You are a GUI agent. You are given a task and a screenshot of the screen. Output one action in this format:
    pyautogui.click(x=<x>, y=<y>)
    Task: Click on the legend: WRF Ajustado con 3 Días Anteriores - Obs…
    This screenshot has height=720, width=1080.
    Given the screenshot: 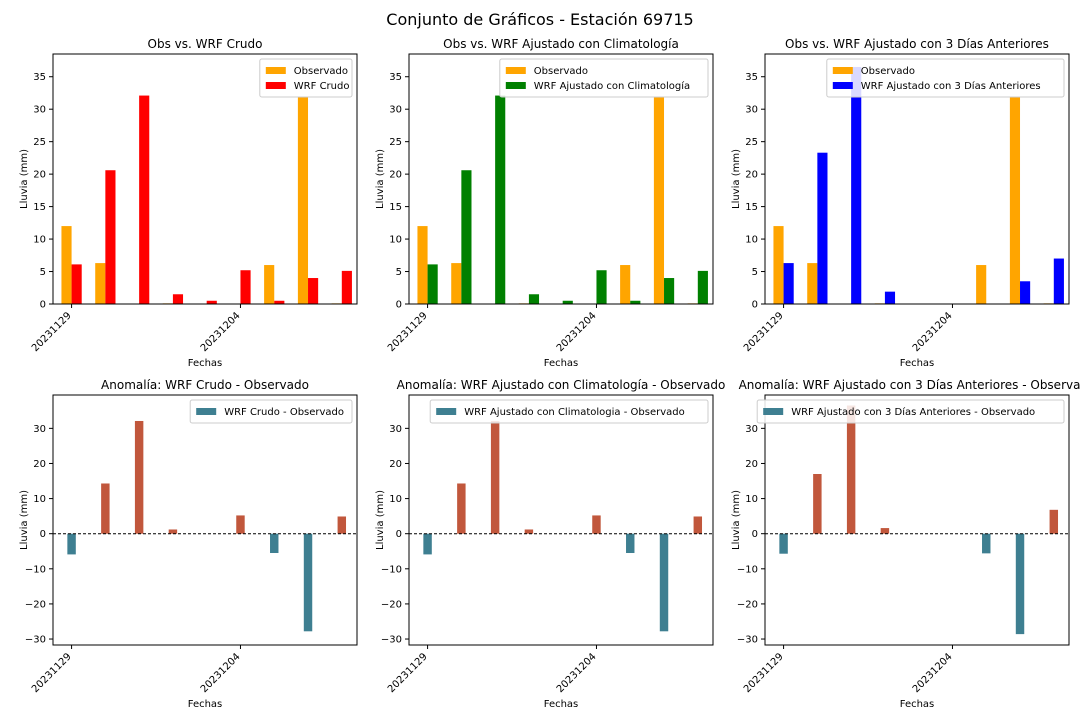 What is the action you would take?
    pyautogui.click(x=910, y=411)
    